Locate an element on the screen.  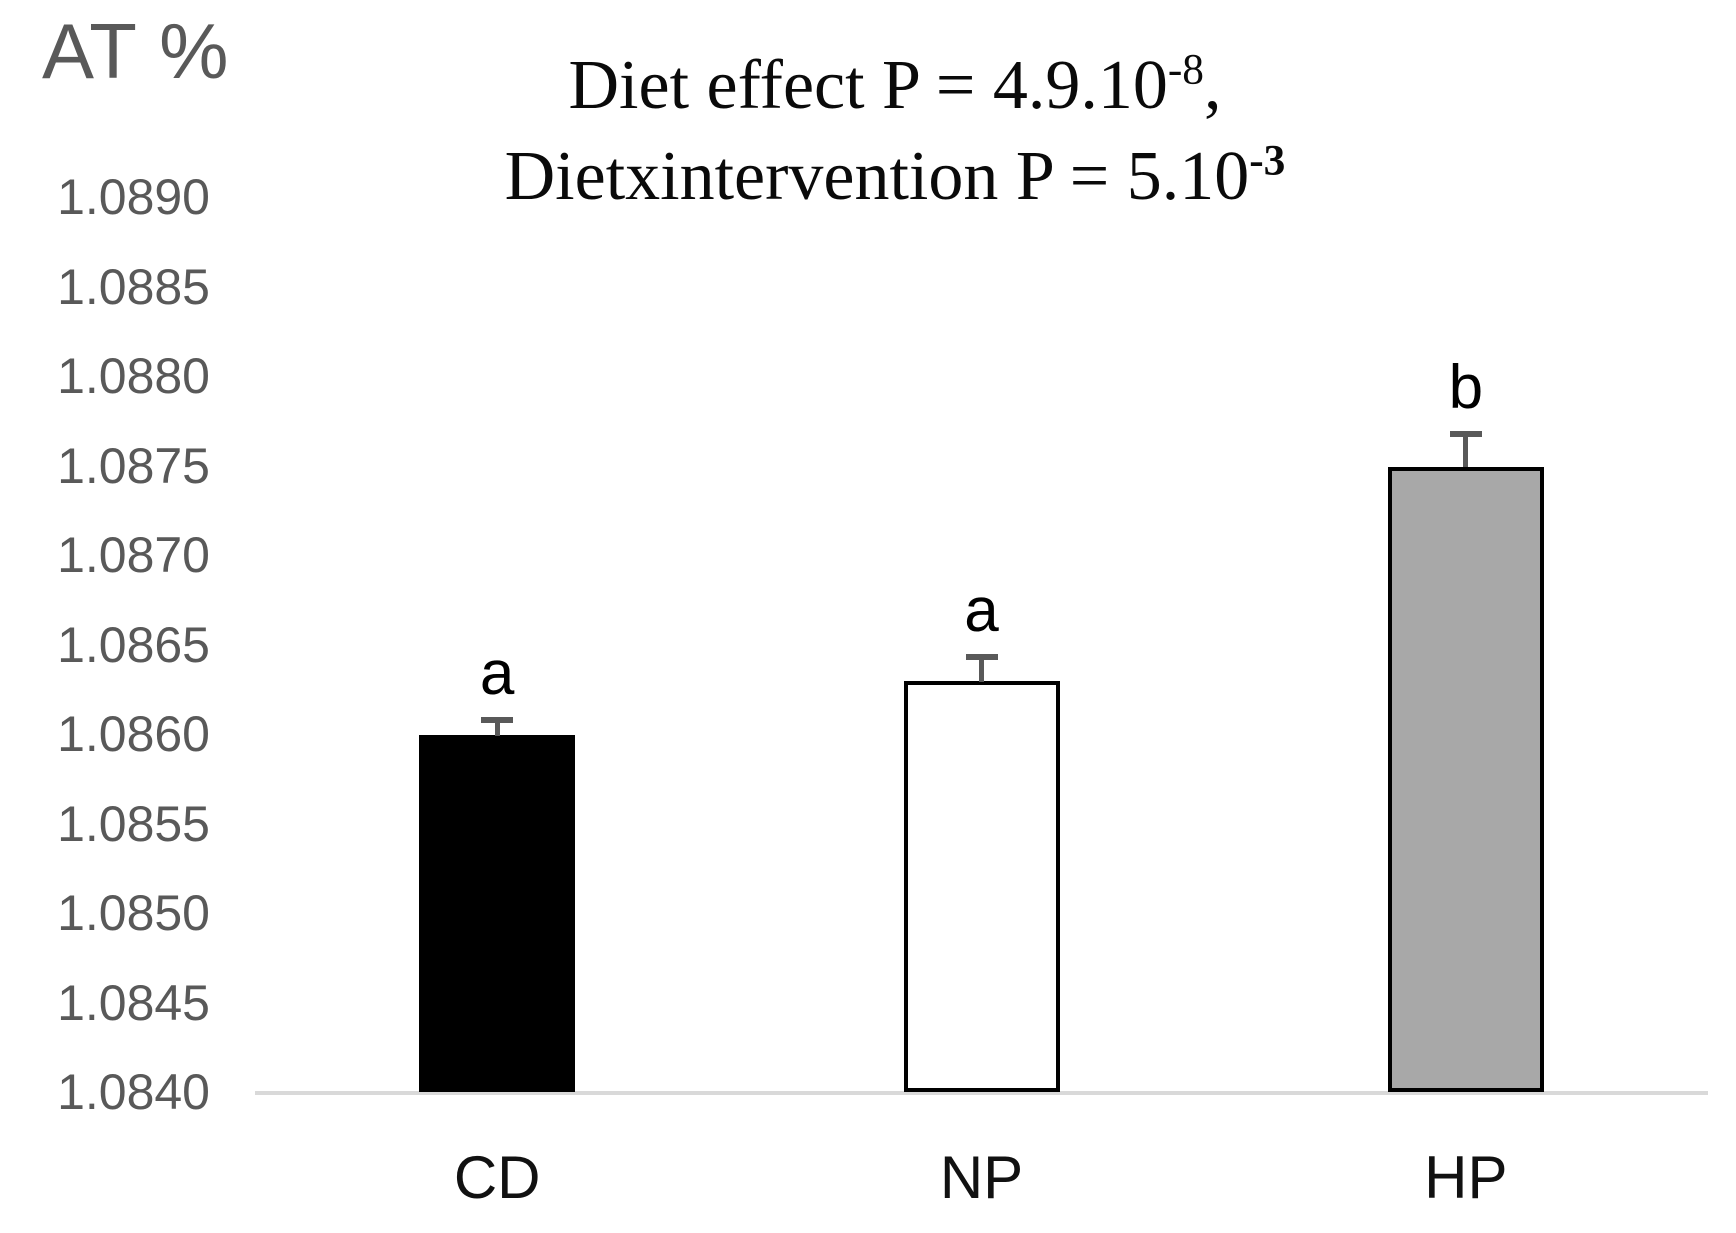
significance-letter-CD: a is located at coordinates (497, 674).